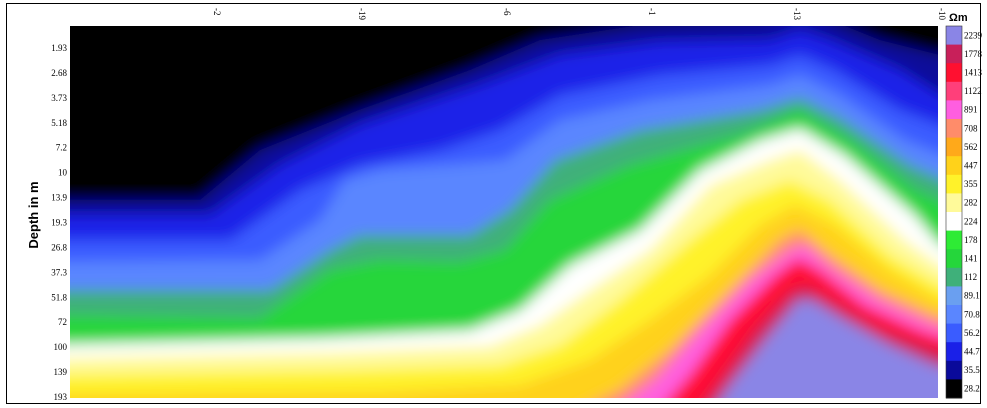 This screenshot has width=987, height=408. What do you see at coordinates (973, 54) in the screenshot?
I see `colorbar-label: 1778` at bounding box center [973, 54].